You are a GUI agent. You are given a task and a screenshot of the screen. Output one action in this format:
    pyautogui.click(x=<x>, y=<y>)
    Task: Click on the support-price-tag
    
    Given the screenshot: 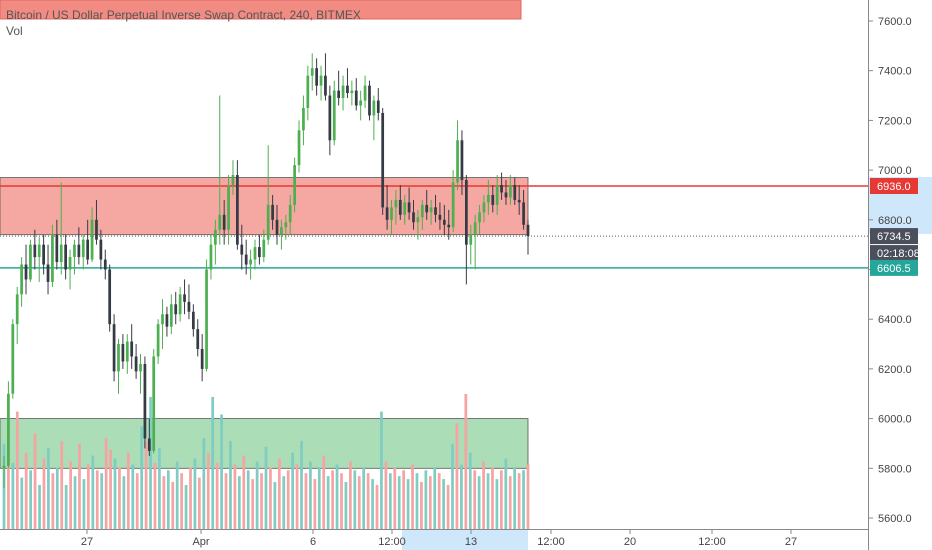 What is the action you would take?
    pyautogui.click(x=894, y=267)
    